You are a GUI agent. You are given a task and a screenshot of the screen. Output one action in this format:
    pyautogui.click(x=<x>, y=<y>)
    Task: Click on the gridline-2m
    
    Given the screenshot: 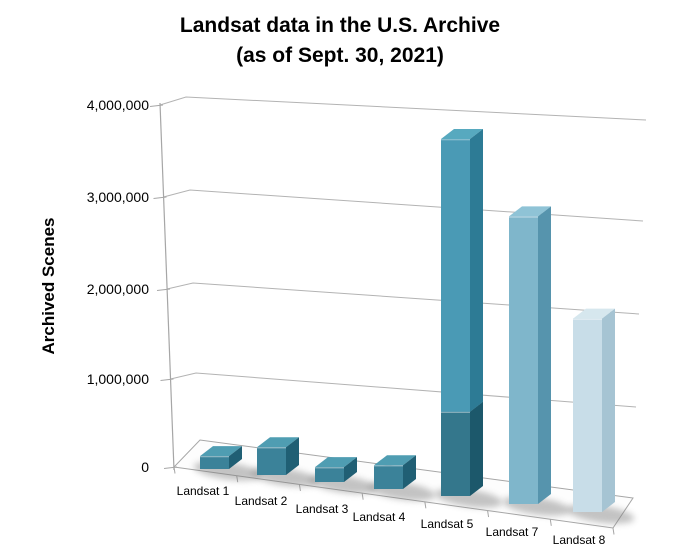 What is the action you would take?
    pyautogui.click(x=403, y=298)
    